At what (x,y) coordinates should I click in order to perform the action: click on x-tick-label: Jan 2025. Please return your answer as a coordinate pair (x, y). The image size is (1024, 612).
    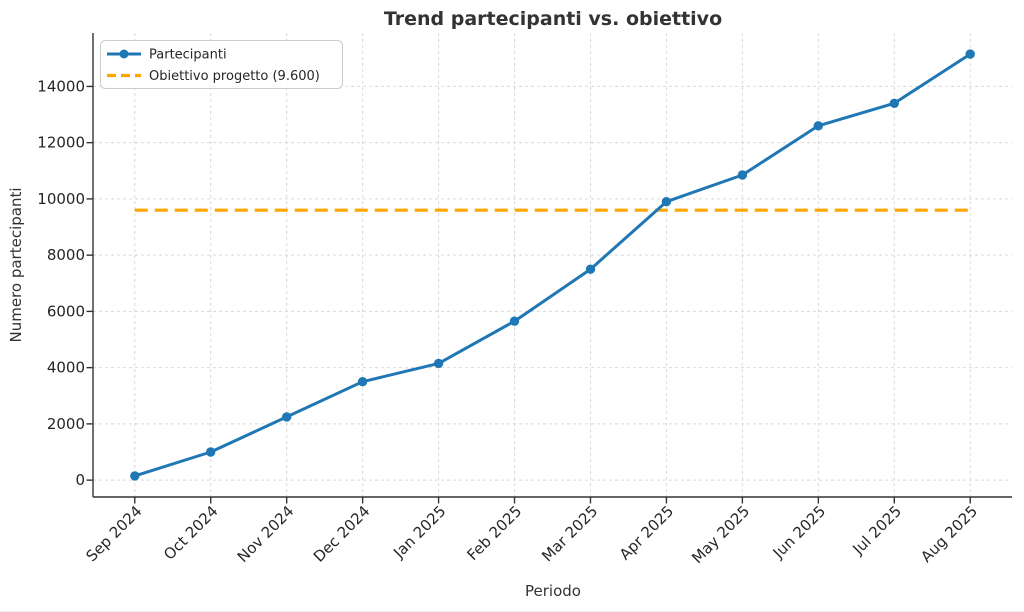
    Looking at the image, I should click on (419, 532).